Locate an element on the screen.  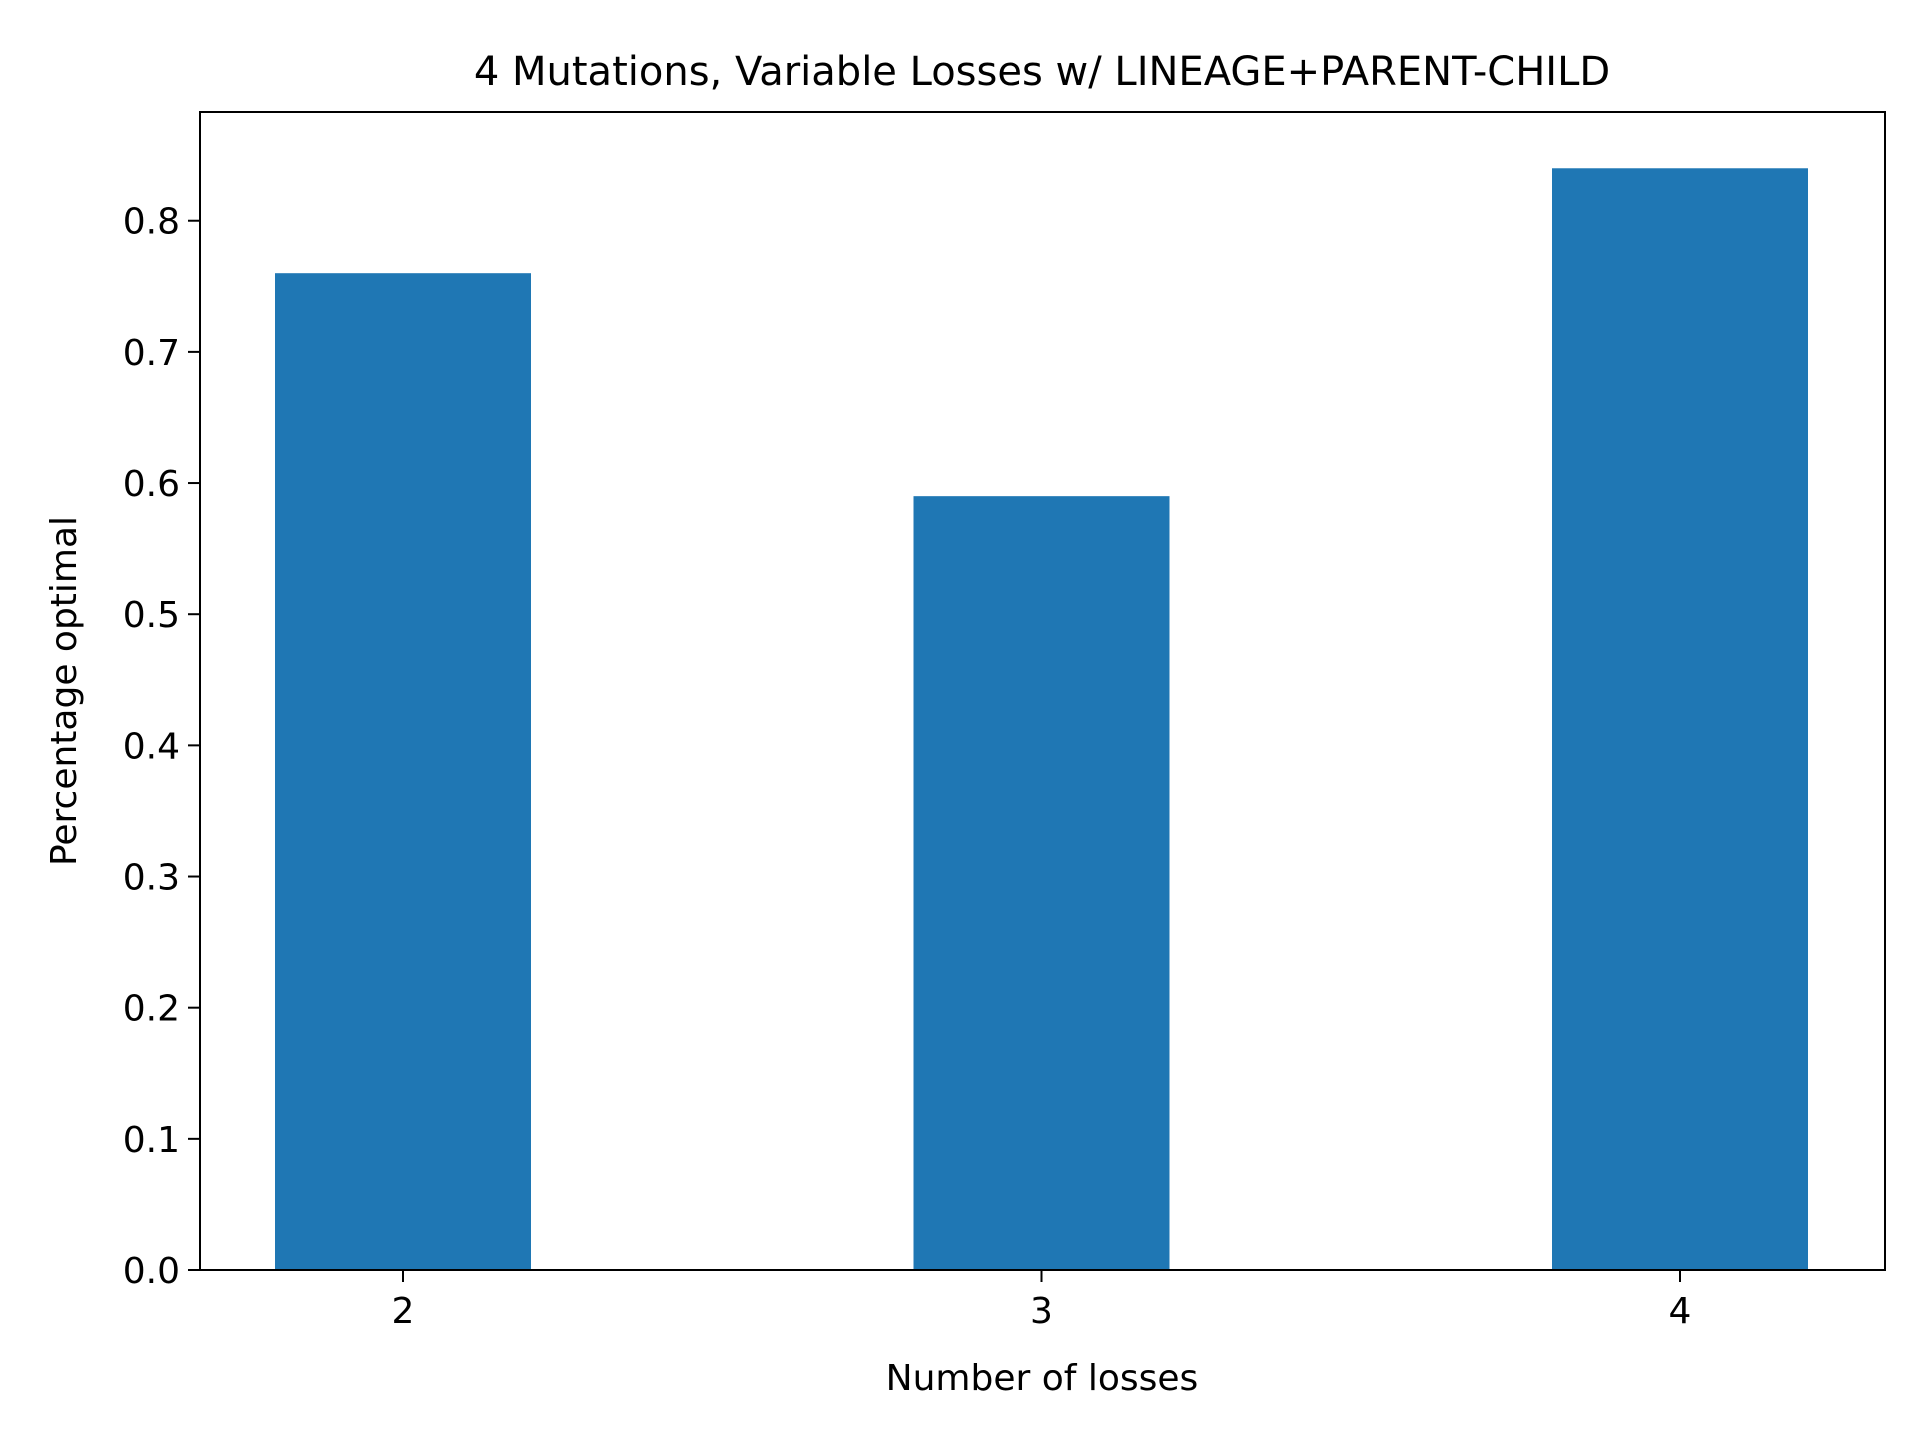
y-tick-label: 0.6 is located at coordinates (151, 484).